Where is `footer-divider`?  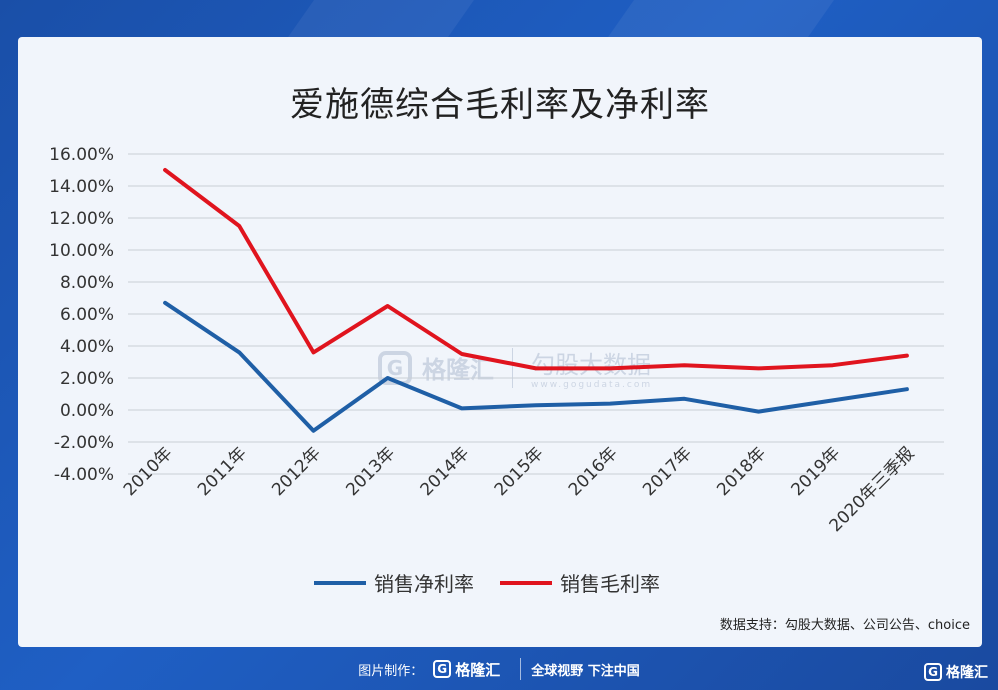
footer-divider is located at coordinates (521, 669).